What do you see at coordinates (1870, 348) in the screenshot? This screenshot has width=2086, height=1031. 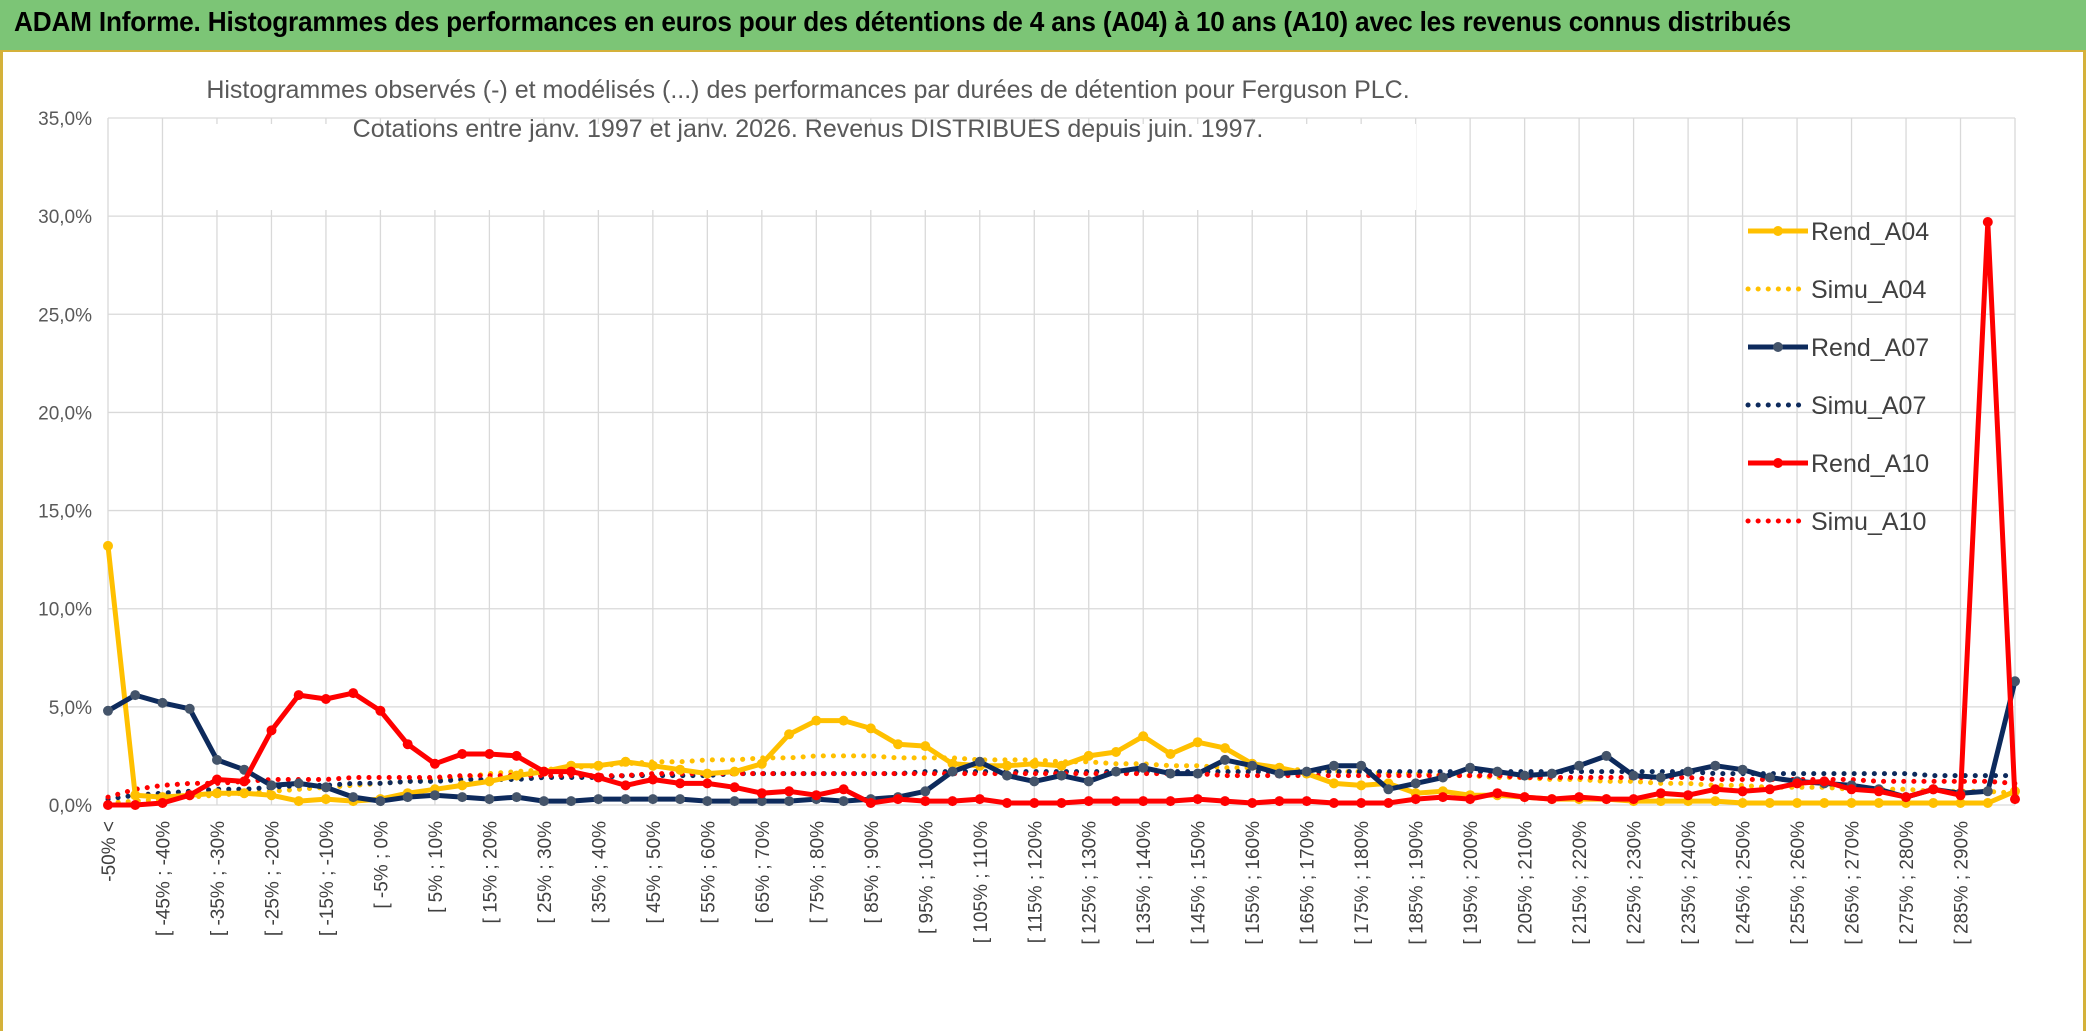 I see `legend-label: Rend_A07` at bounding box center [1870, 348].